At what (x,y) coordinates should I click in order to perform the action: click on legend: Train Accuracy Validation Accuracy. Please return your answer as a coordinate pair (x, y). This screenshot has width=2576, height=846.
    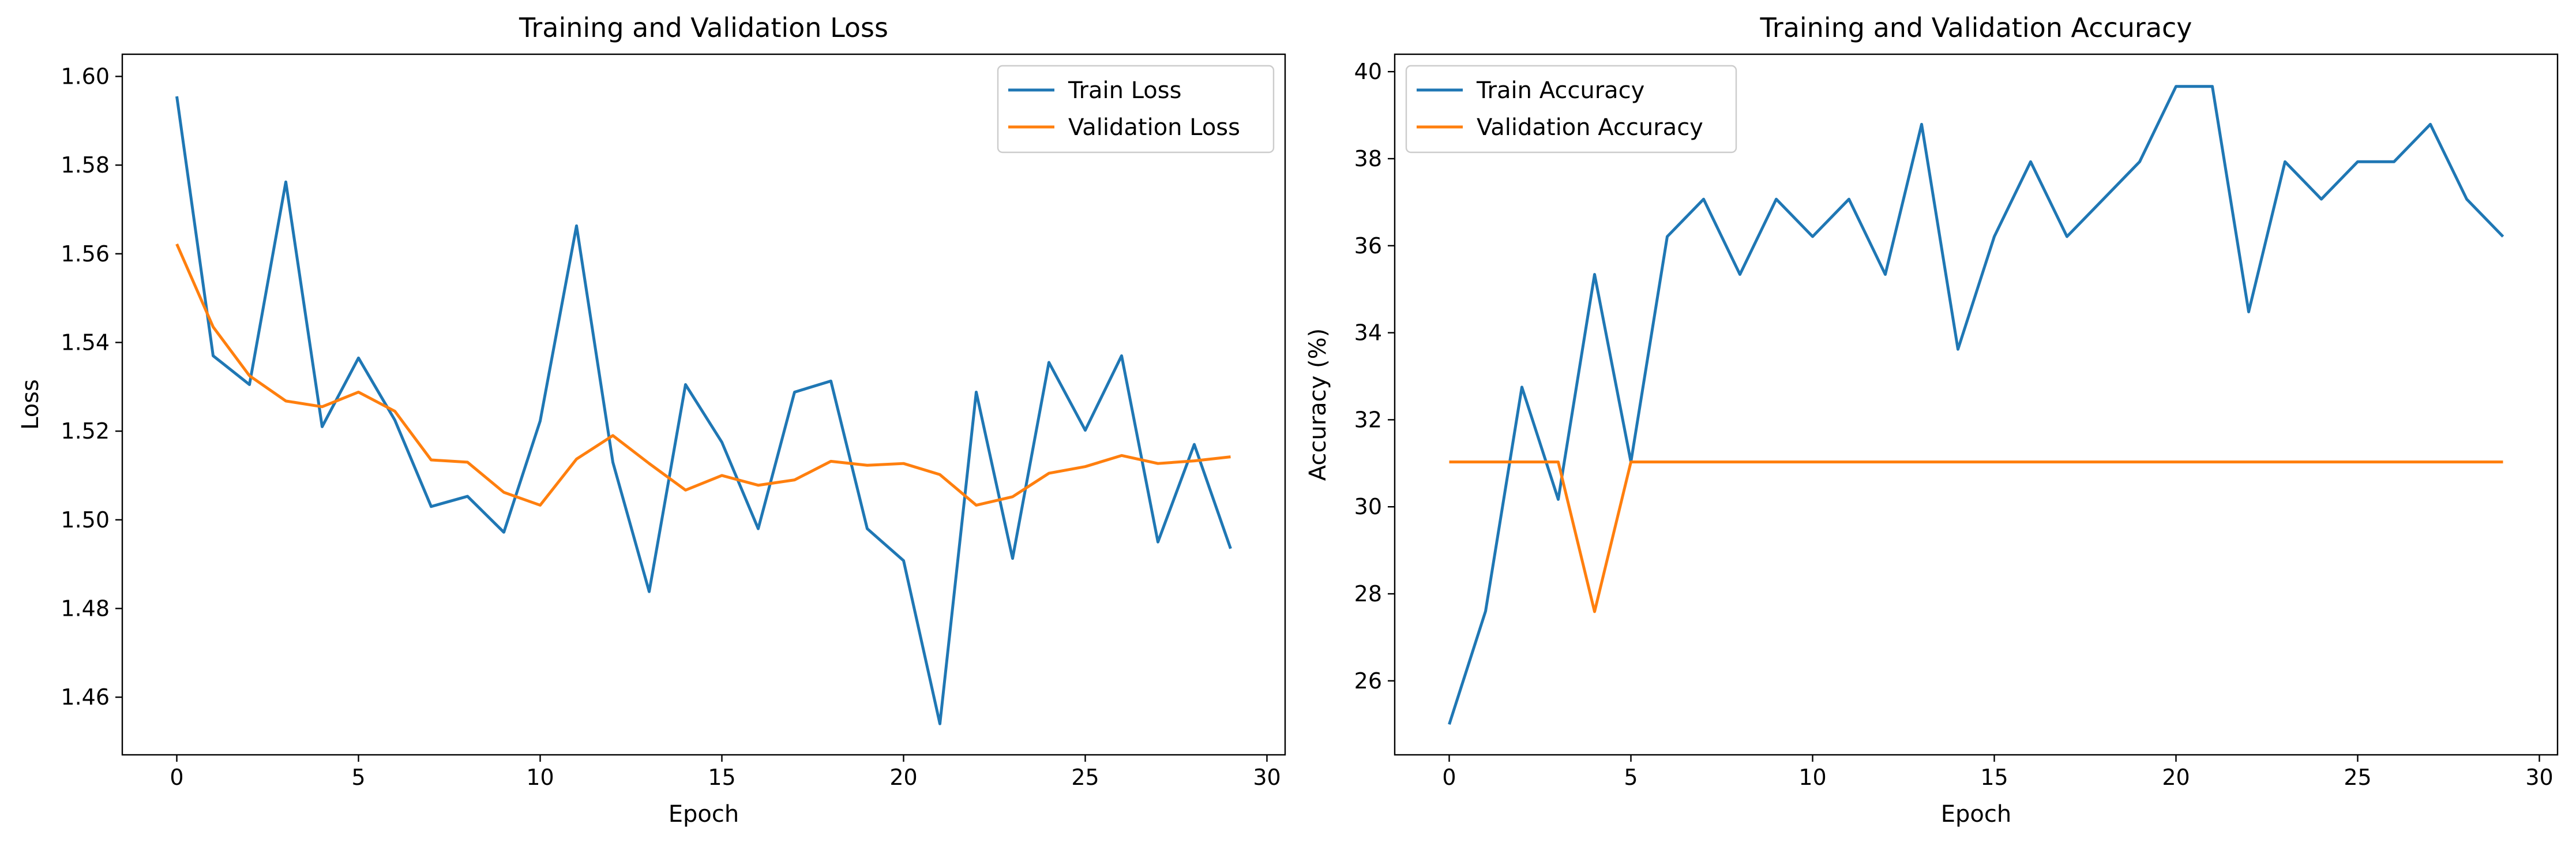
    Looking at the image, I should click on (1571, 109).